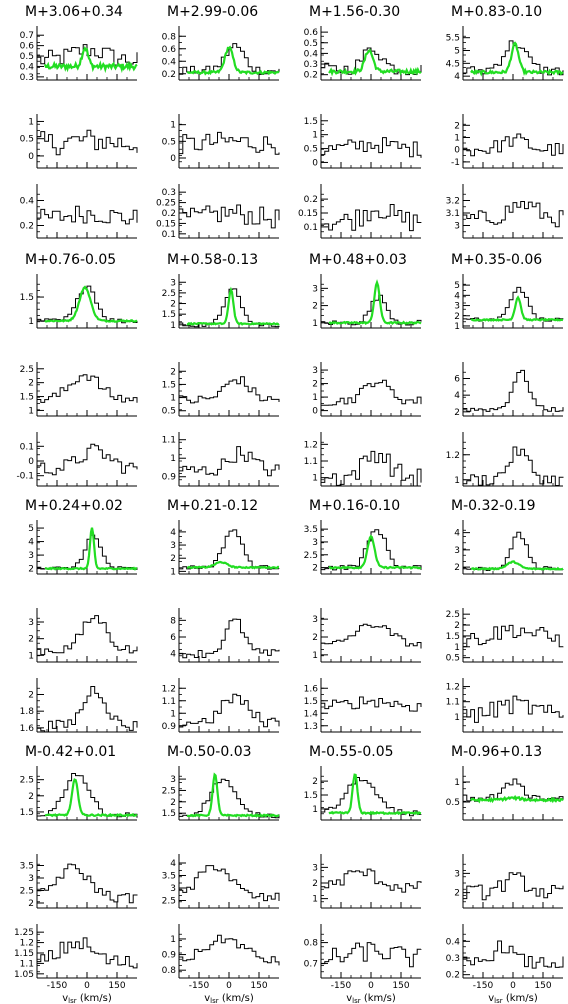  I want to click on y-tick-label: 0.6, so click(169, 50).